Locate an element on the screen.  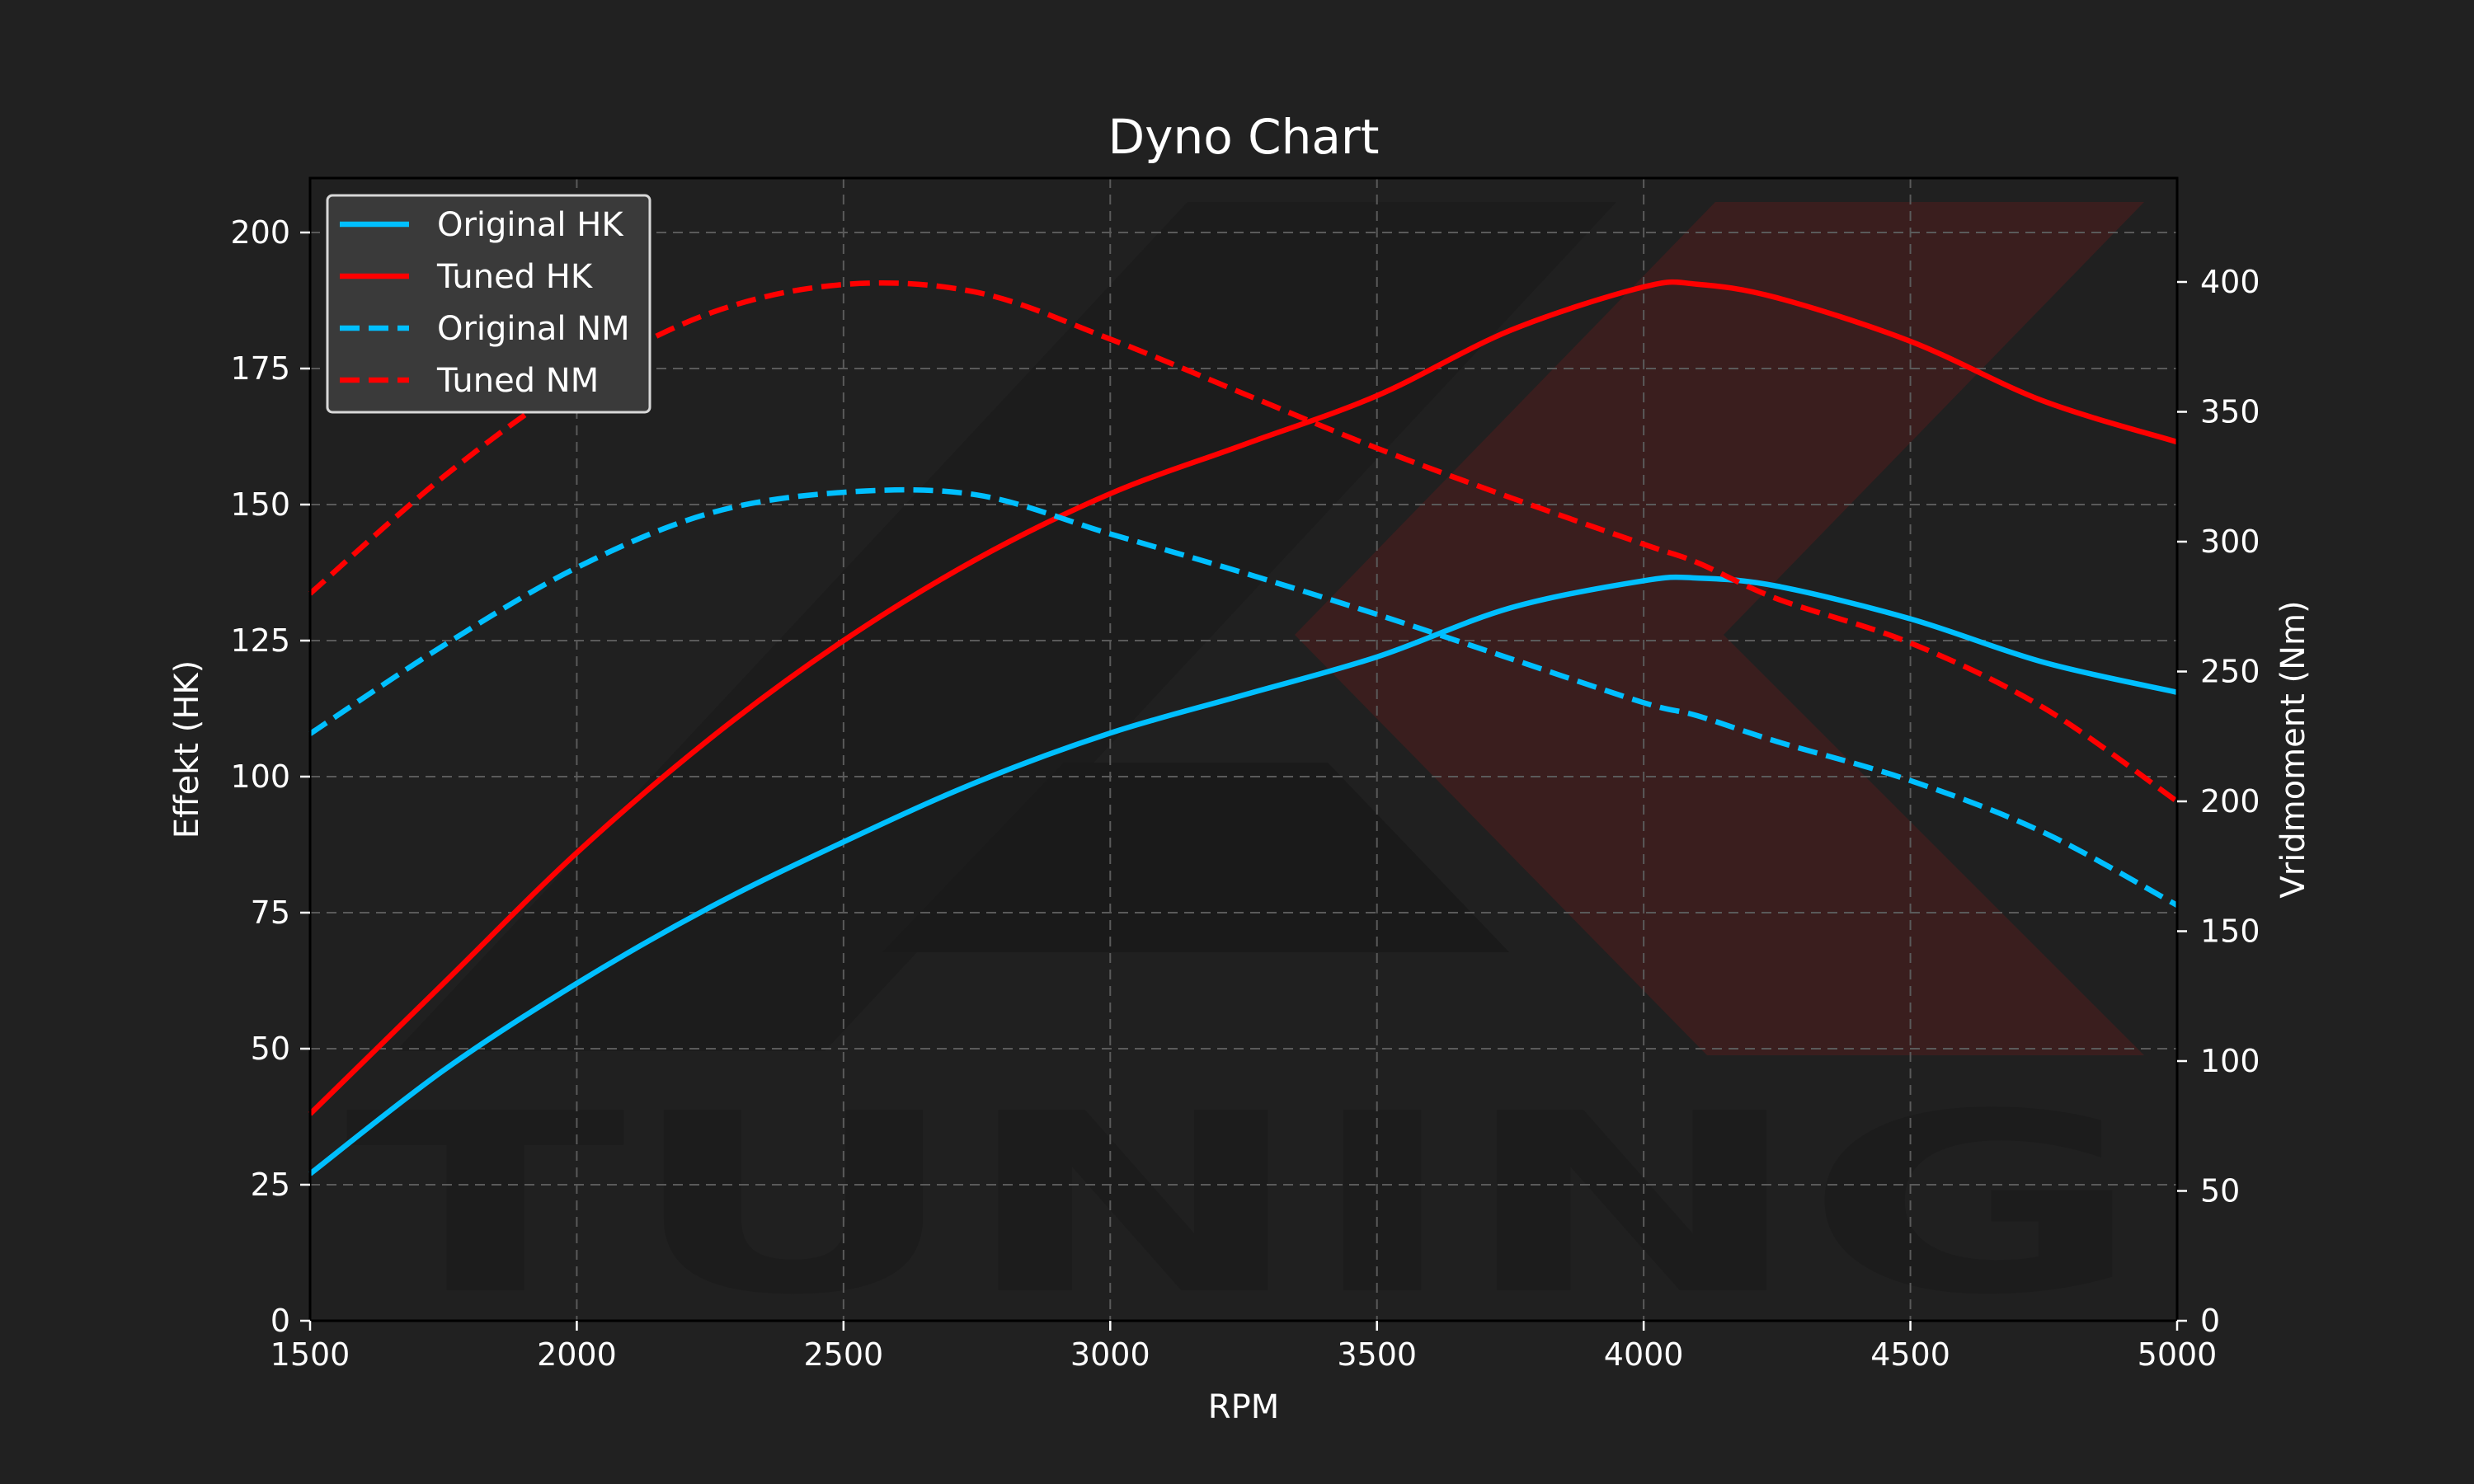
x-tick-label: 3500 is located at coordinates (1377, 1354).